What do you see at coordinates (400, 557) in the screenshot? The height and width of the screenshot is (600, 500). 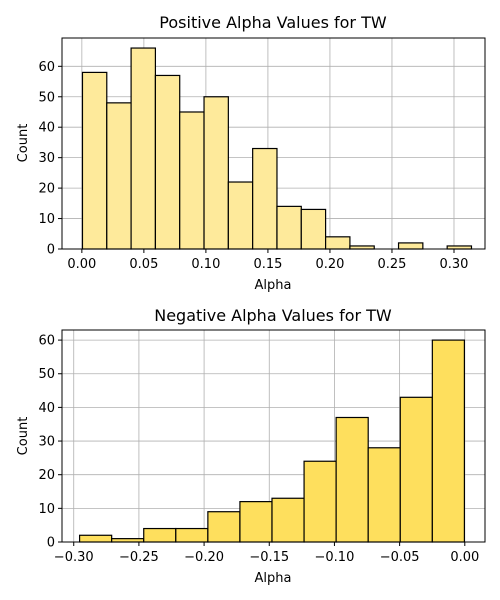 I see `x-tick-label: −0.05` at bounding box center [400, 557].